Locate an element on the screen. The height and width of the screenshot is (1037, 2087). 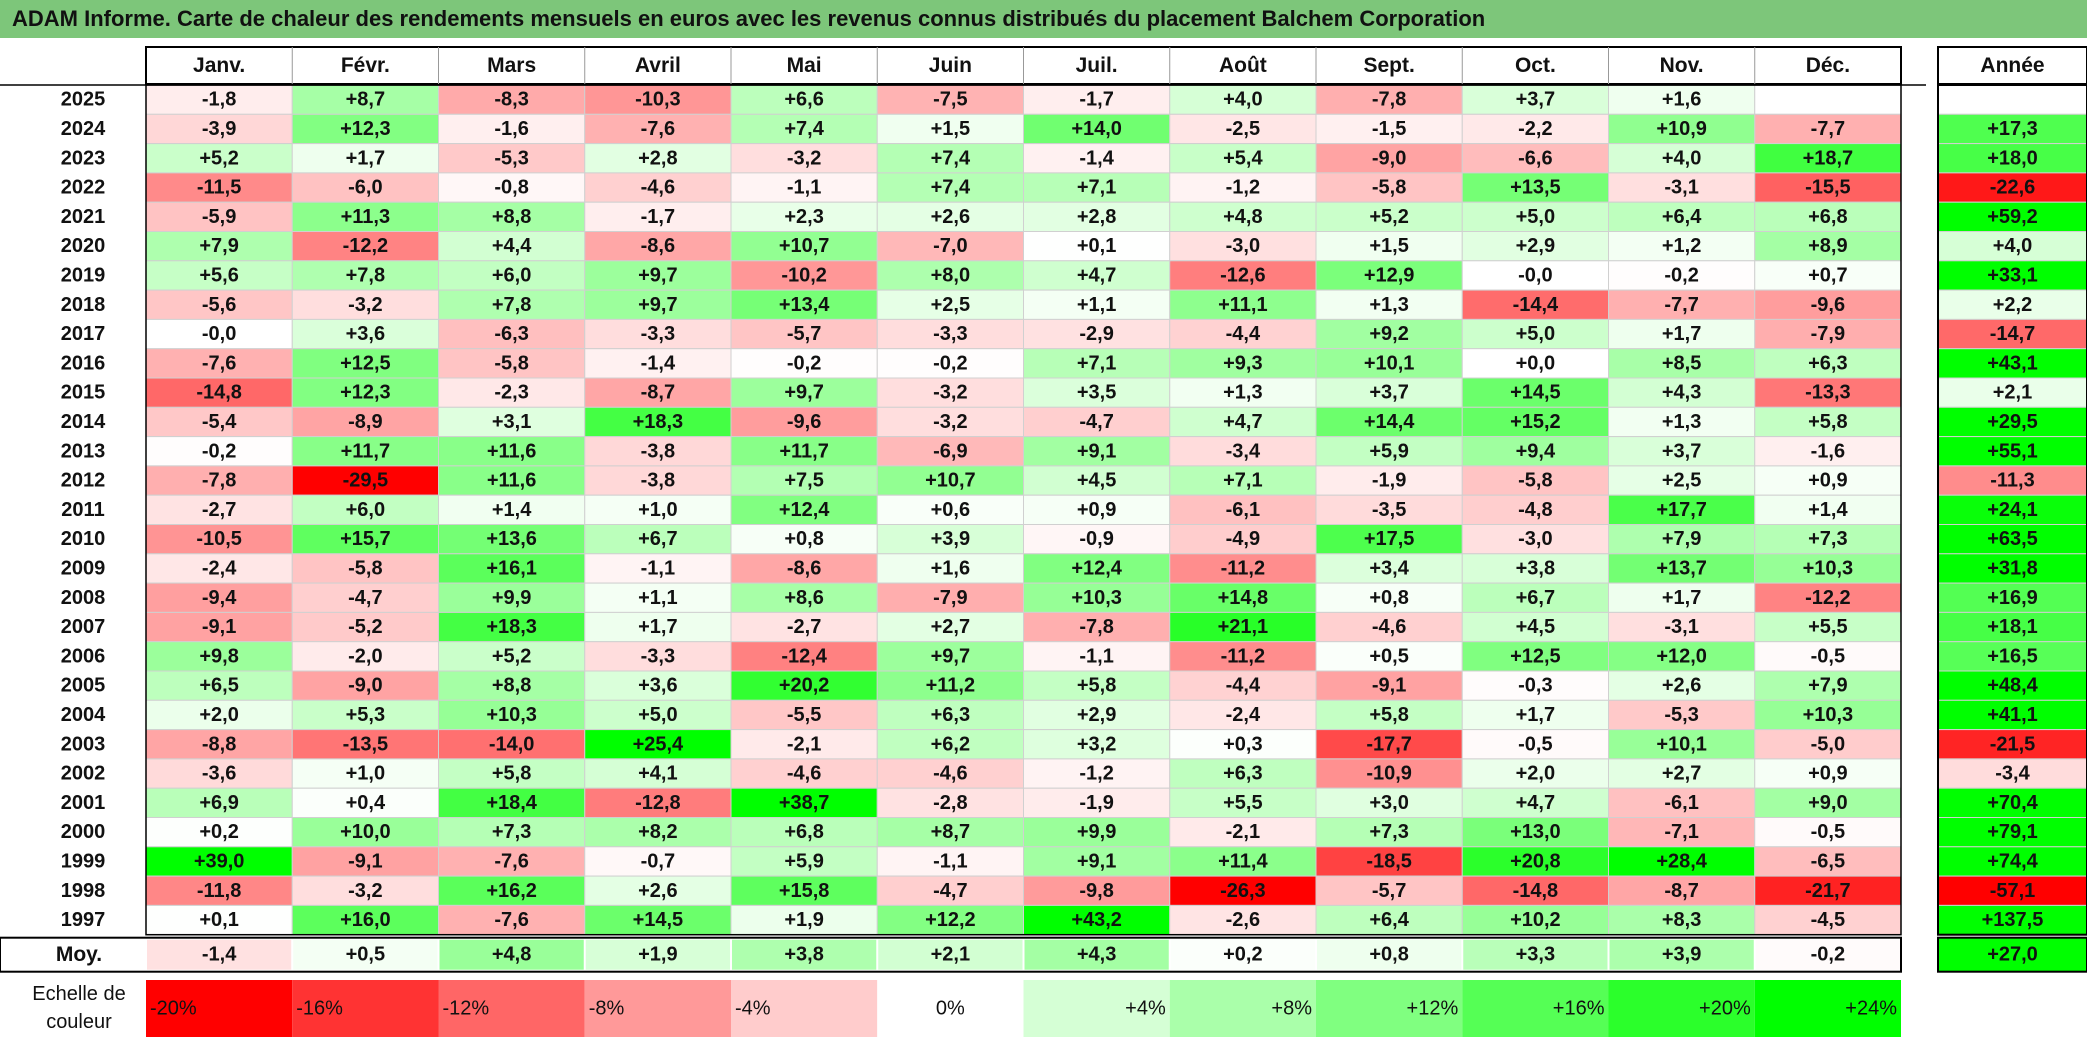
cell-value: +0,6 is located at coordinates (950, 510).